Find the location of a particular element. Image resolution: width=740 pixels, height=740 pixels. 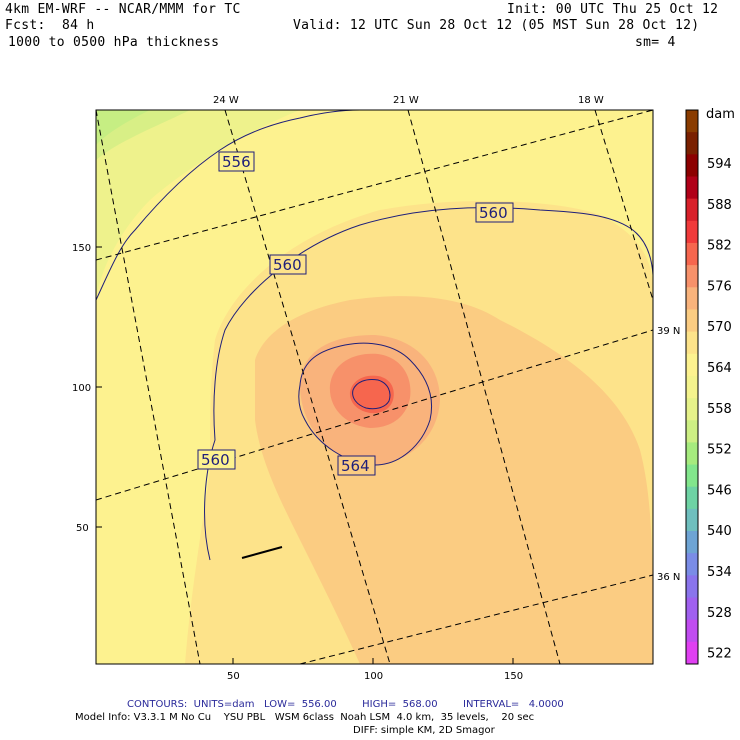

colorbar-level-label: 594 is located at coordinates (719, 164).